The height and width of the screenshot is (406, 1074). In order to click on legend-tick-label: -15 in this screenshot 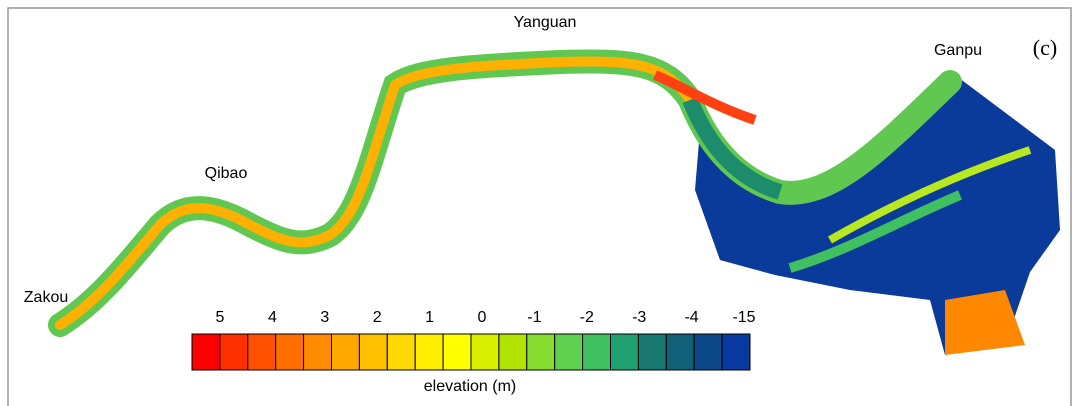, I will do `click(743, 317)`.